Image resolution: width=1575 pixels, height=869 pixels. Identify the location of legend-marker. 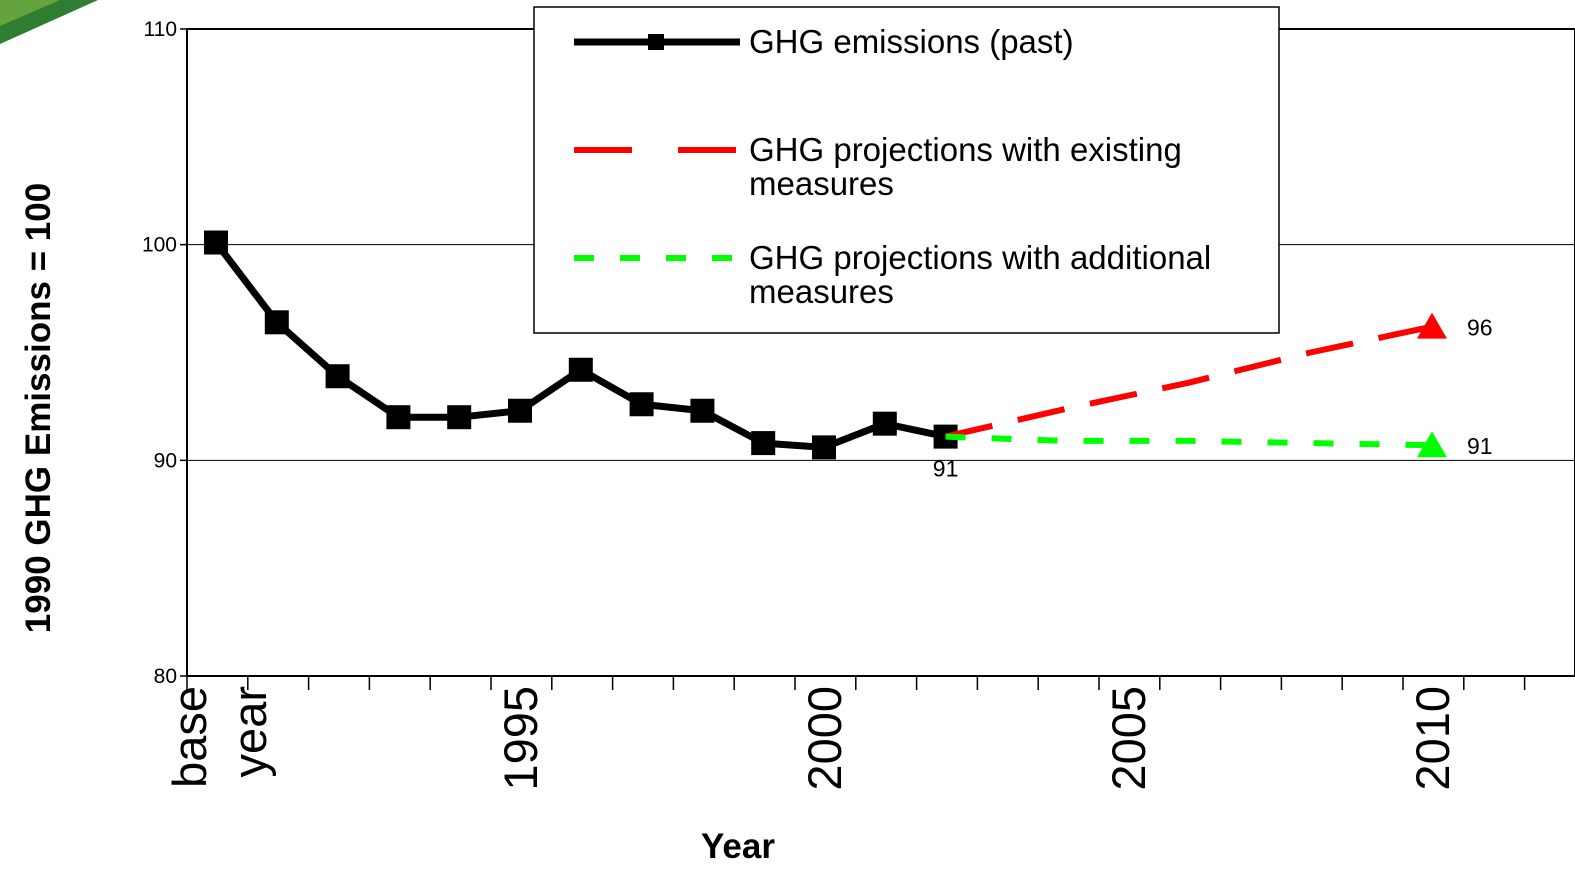
(656, 42).